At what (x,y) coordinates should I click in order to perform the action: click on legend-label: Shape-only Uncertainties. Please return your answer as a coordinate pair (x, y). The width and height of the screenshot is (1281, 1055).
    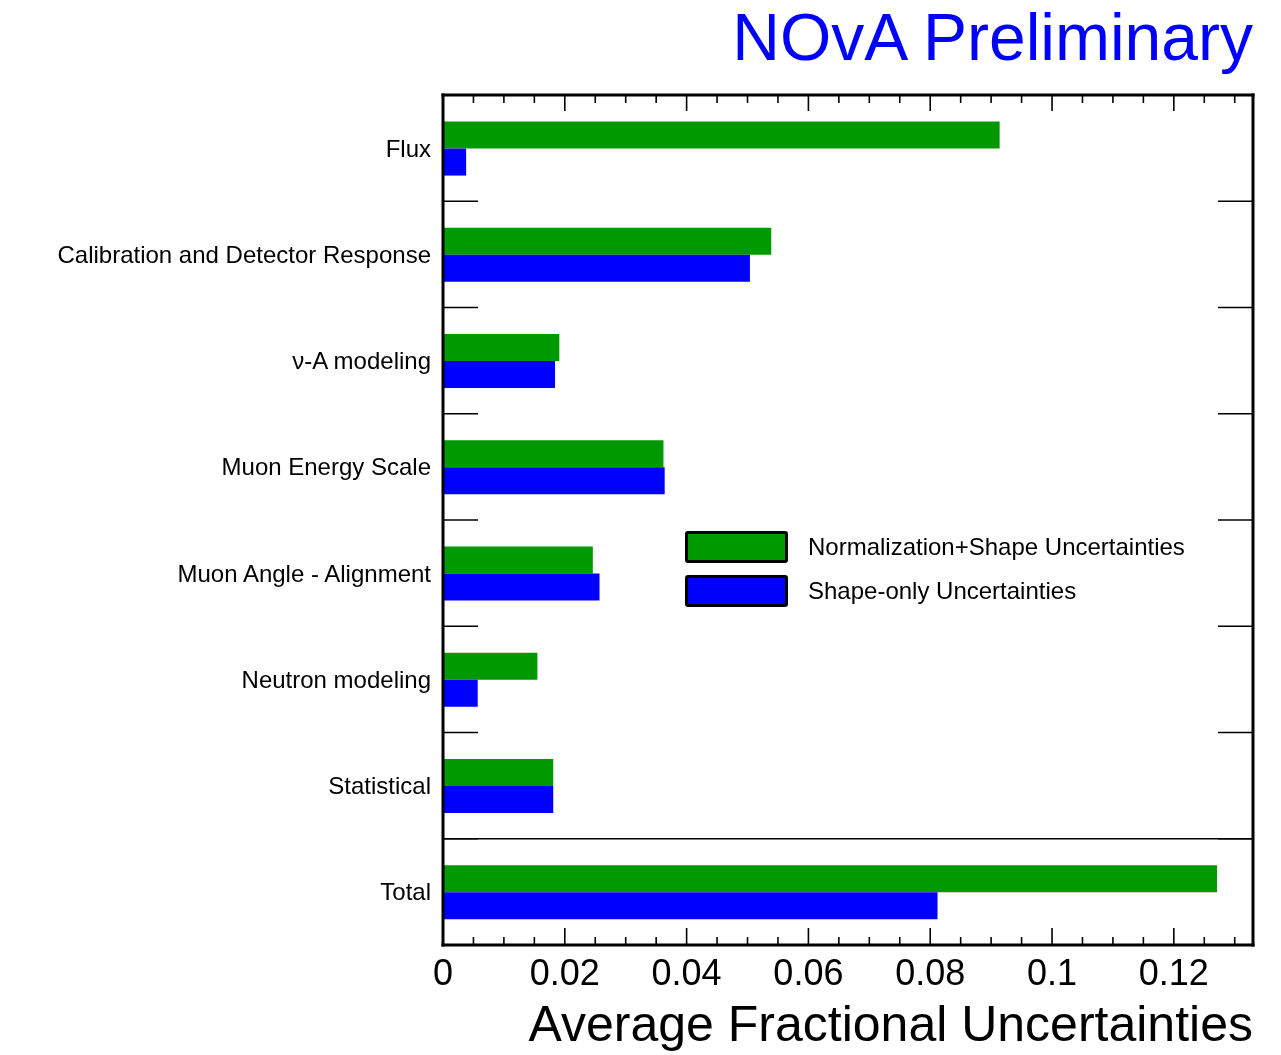
    Looking at the image, I should click on (942, 590).